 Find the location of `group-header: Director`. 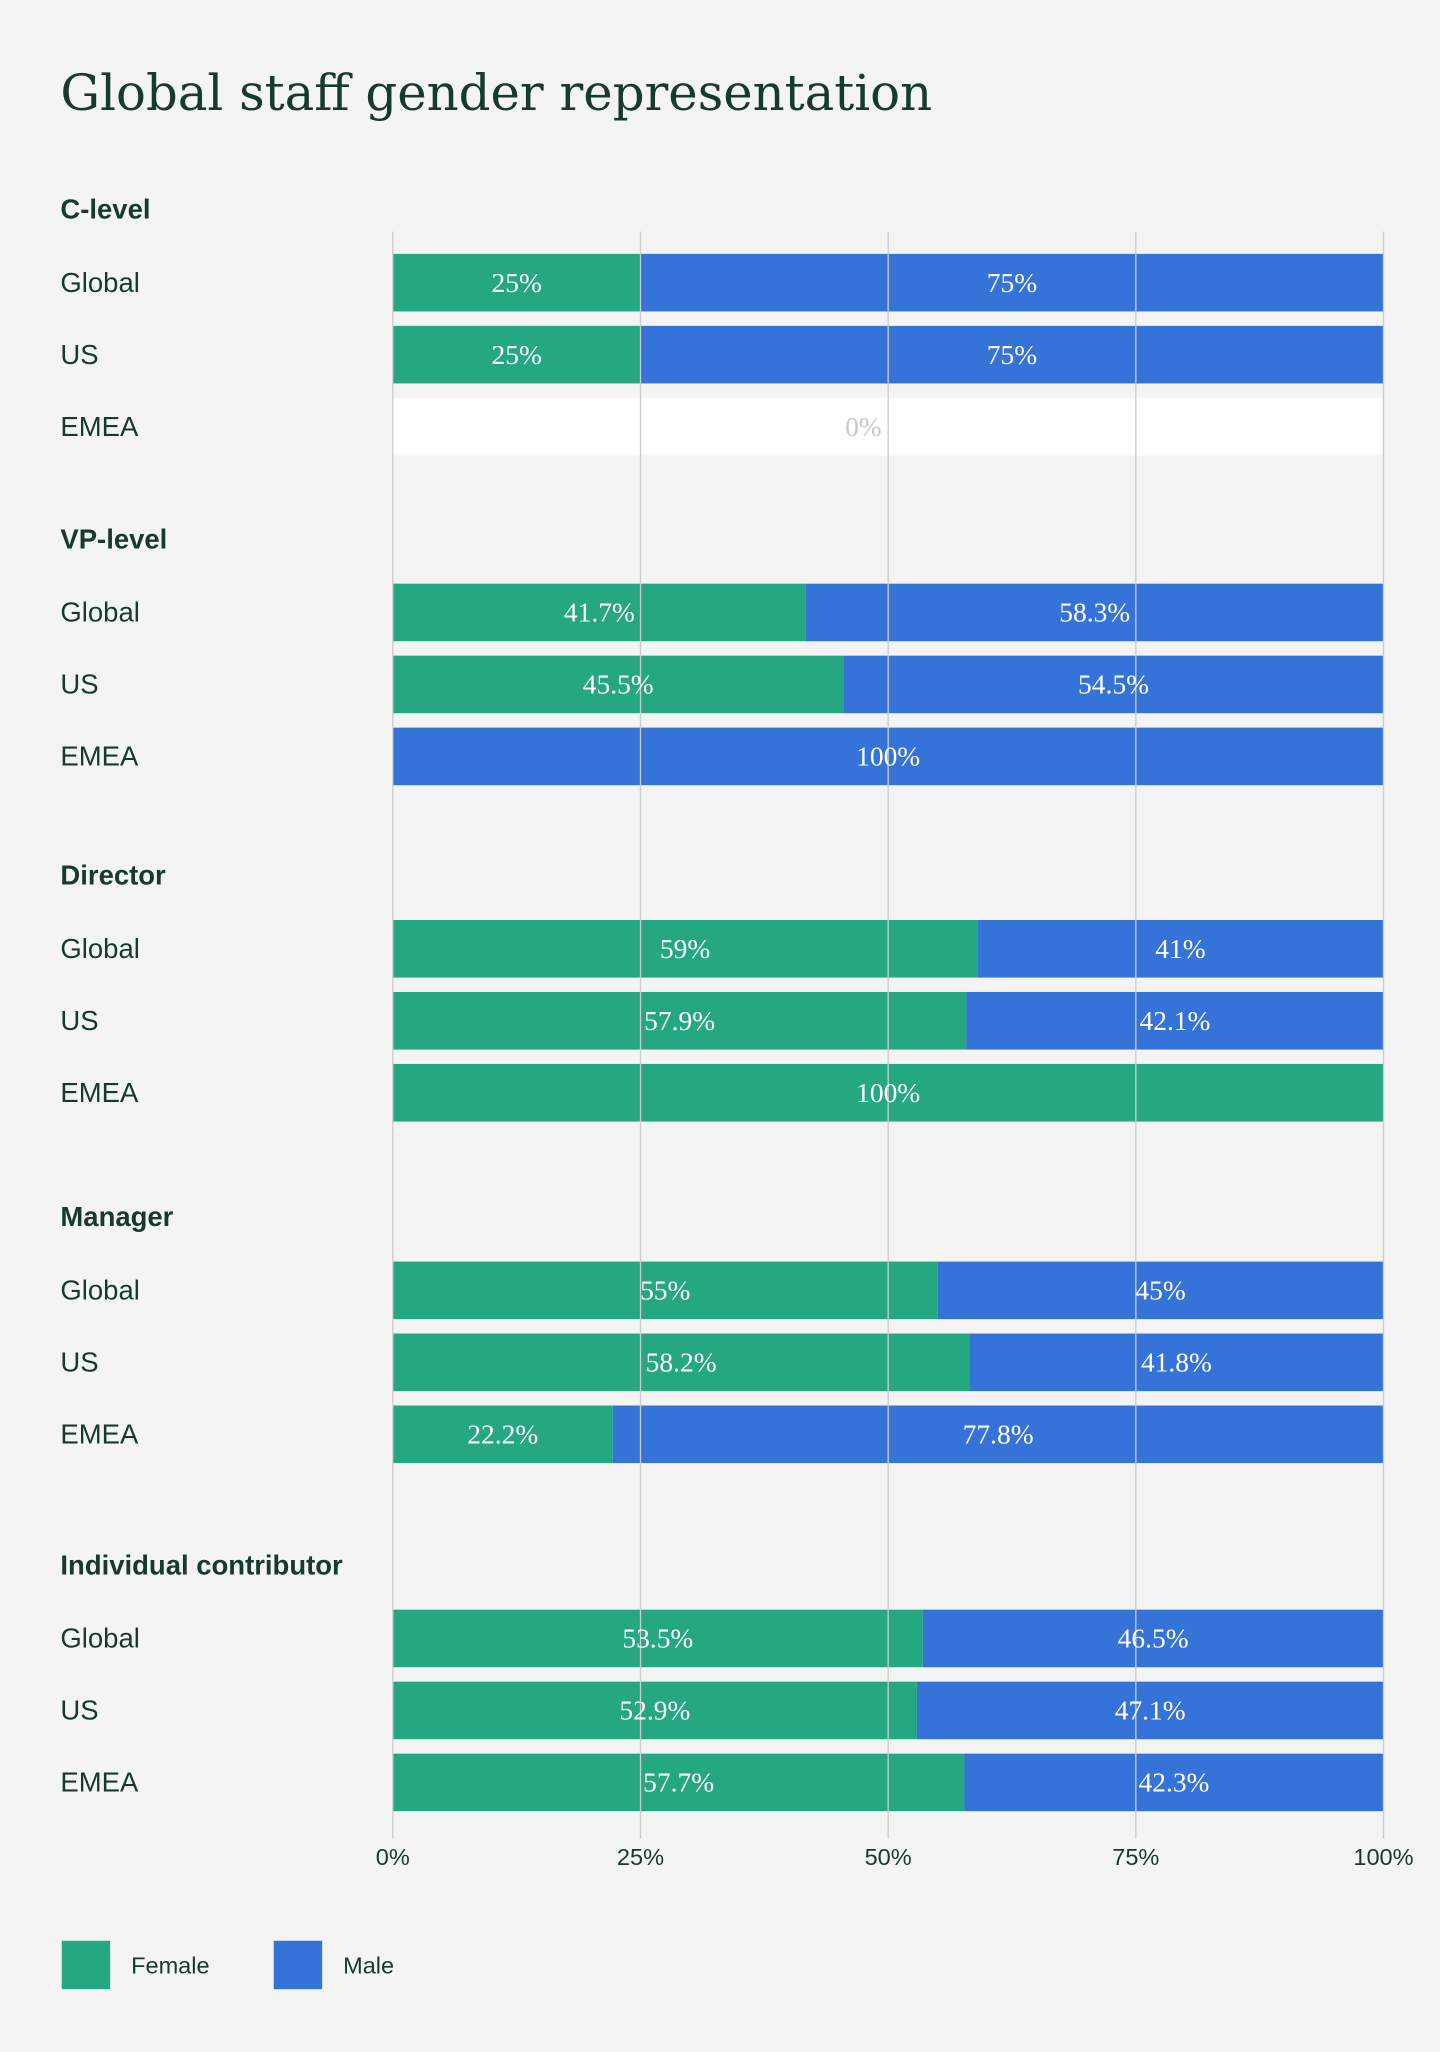

group-header: Director is located at coordinates (113, 875).